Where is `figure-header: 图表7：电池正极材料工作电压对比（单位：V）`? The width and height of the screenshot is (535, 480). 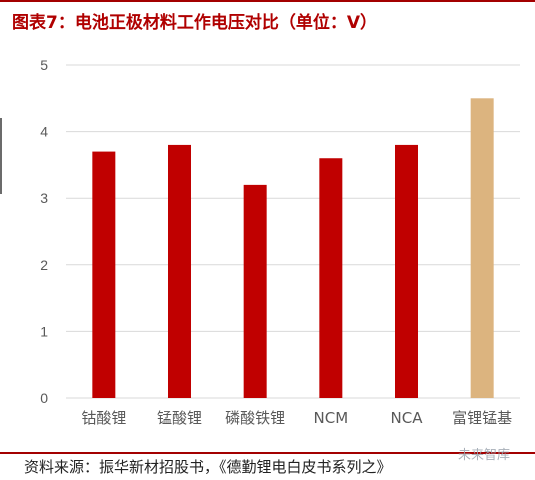 figure-header: 图表7：电池正极材料工作电压对比（单位：V） is located at coordinates (267, 20).